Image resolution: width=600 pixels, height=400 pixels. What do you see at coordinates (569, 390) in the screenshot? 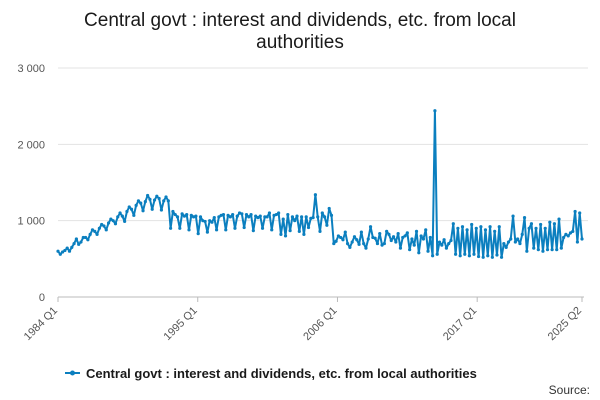
I see `source-label: Source:` at bounding box center [569, 390].